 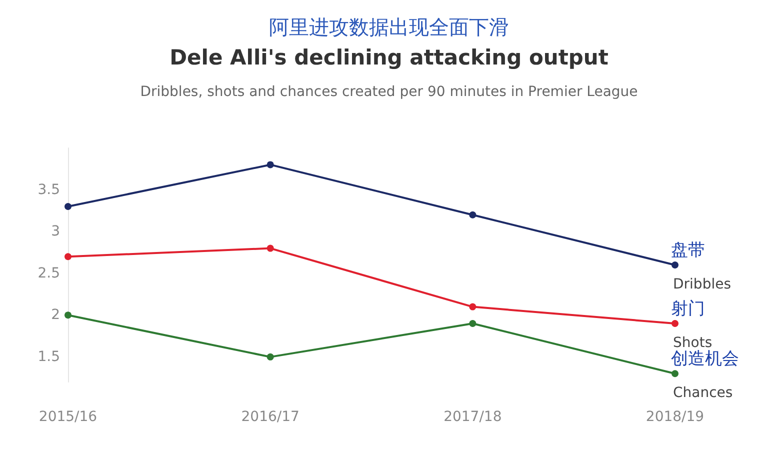 What do you see at coordinates (473, 417) in the screenshot?
I see `x-tick-label: 2017/18` at bounding box center [473, 417].